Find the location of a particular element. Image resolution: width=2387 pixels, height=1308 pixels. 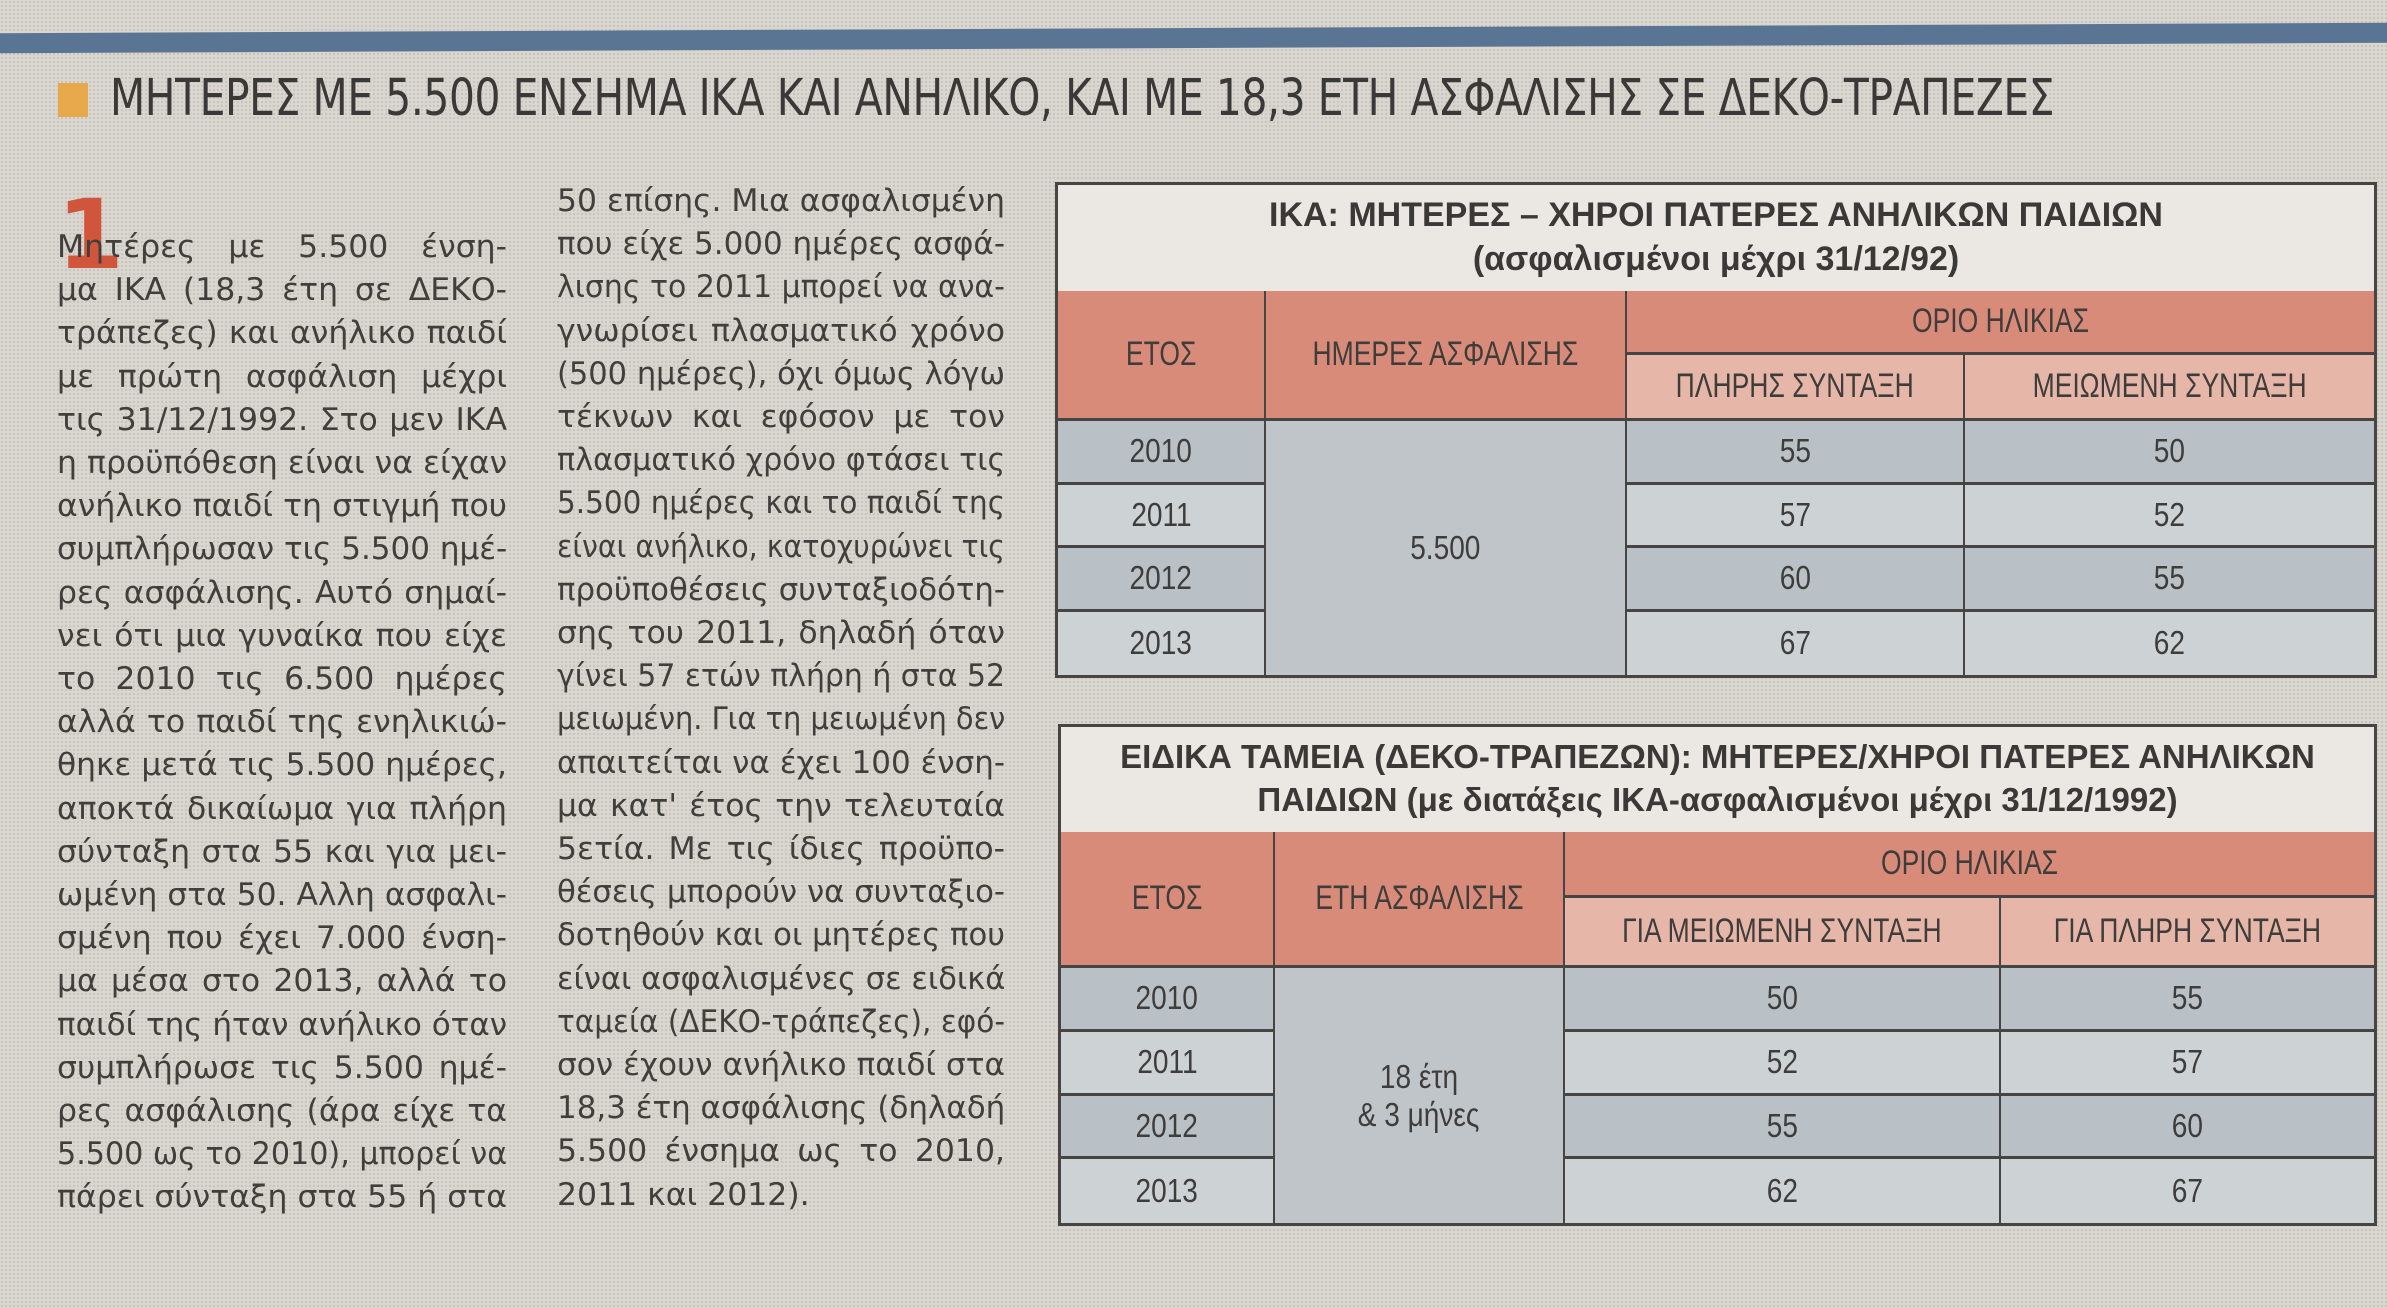

article-line: με πρώτη ασφάλιση μέχρι is located at coordinates (282, 376).